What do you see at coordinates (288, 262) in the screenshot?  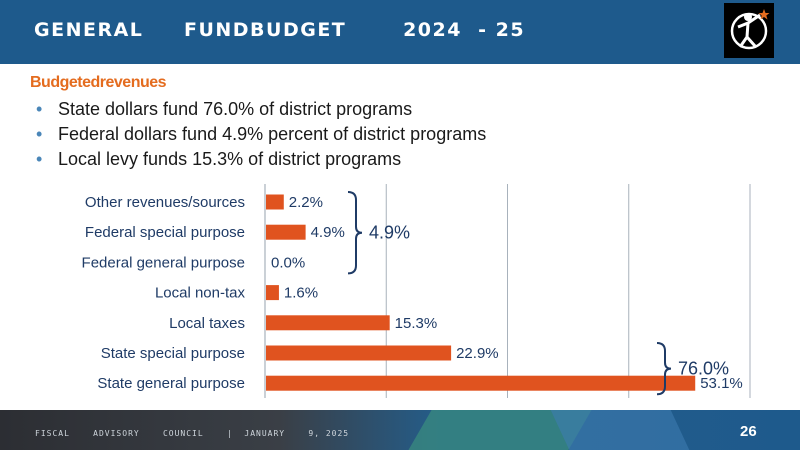 I see `data-label: 0.0%` at bounding box center [288, 262].